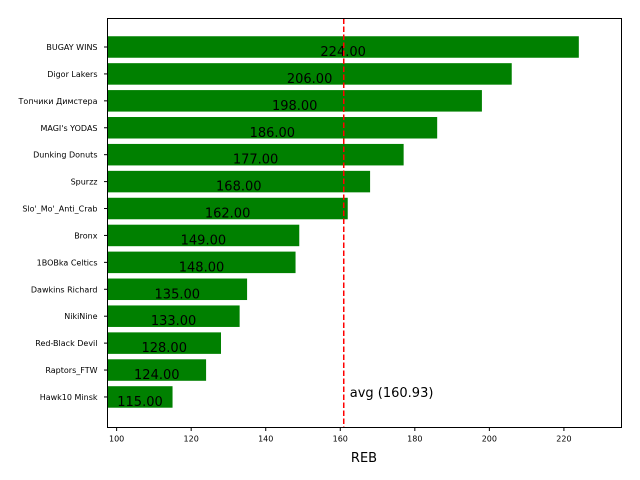 Image resolution: width=640 pixels, height=480 pixels. What do you see at coordinates (164, 348) in the screenshot?
I see `bar-value-label: 128.00` at bounding box center [164, 348].